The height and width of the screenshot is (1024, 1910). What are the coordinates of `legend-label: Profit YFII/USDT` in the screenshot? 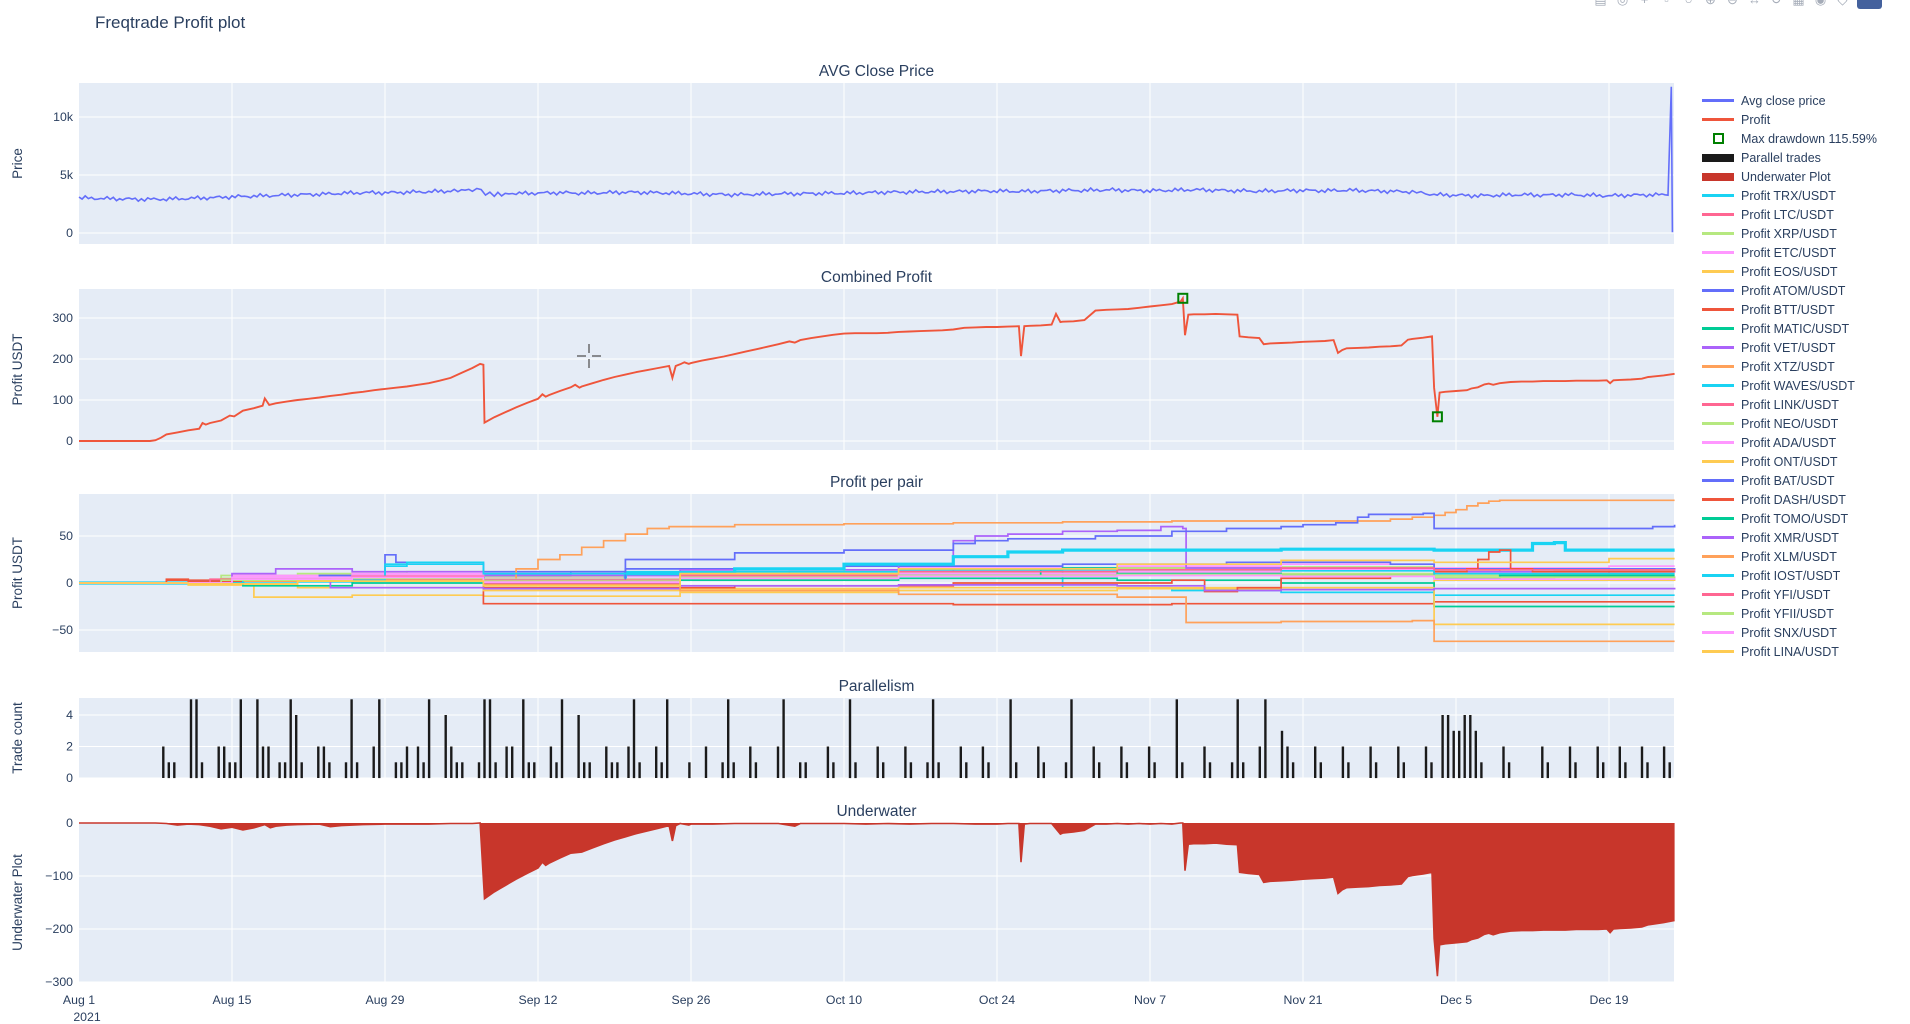 It's located at (1787, 613).